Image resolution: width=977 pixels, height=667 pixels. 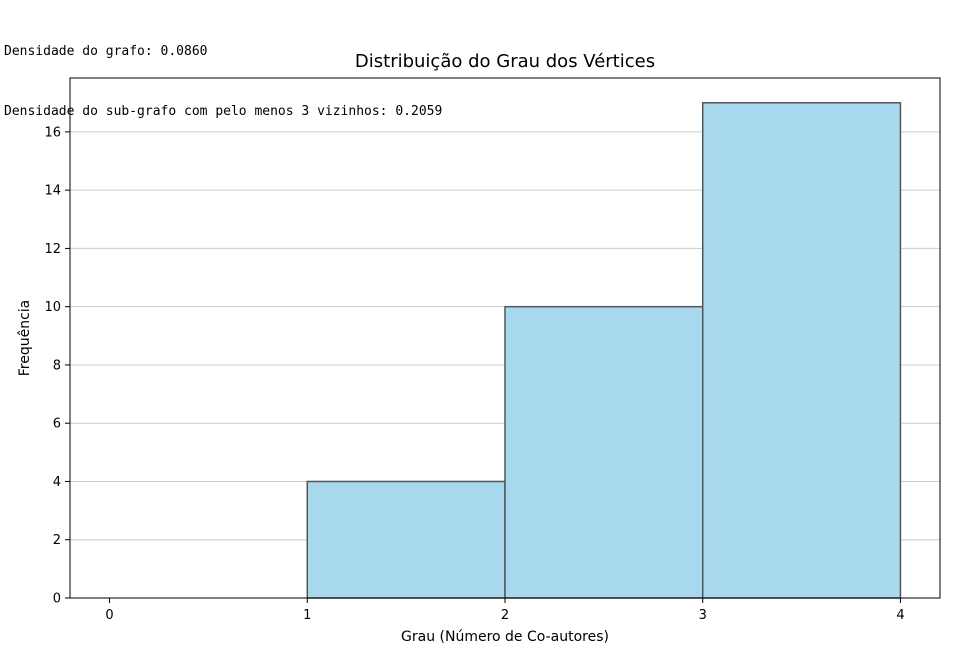 I want to click on y-tick-label: 14, so click(x=52, y=191).